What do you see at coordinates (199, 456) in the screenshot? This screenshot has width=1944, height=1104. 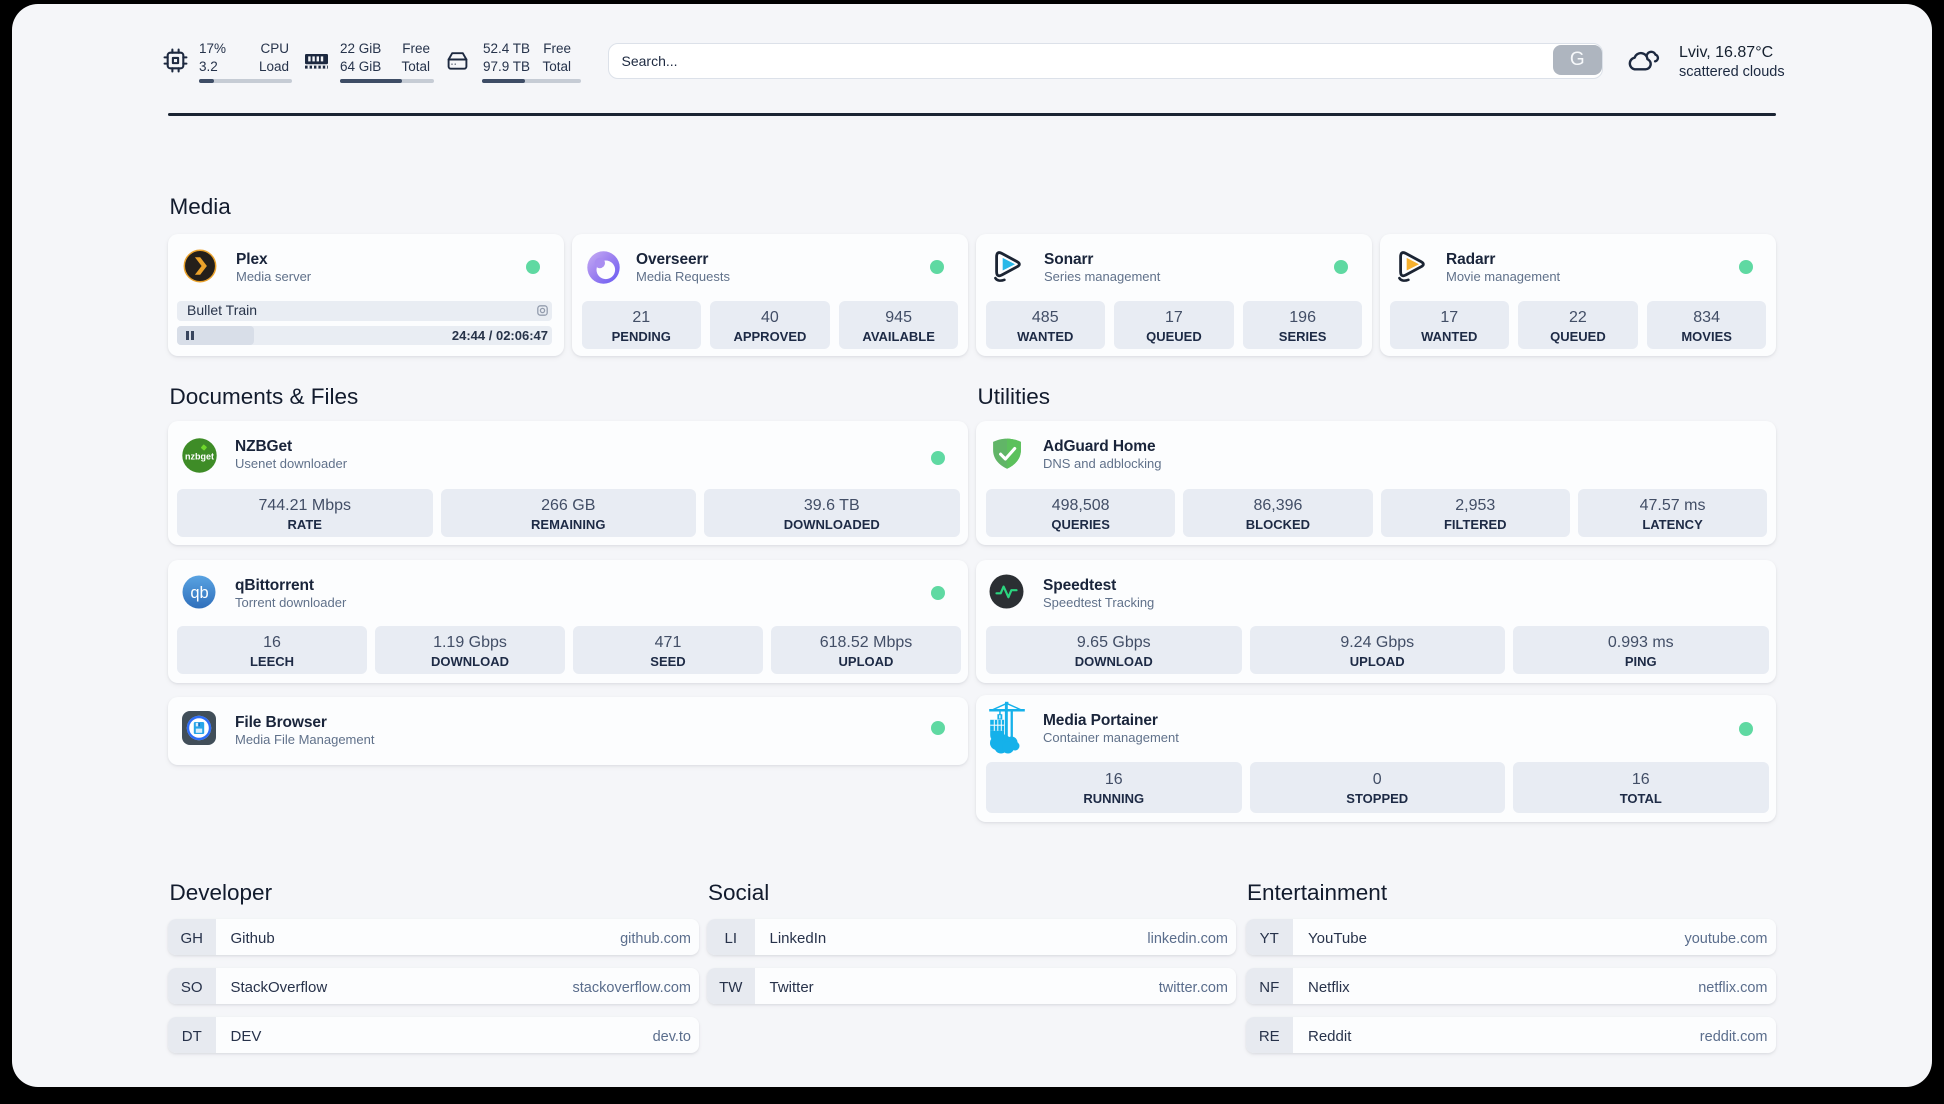 I see `svg-text: nzbget` at bounding box center [199, 456].